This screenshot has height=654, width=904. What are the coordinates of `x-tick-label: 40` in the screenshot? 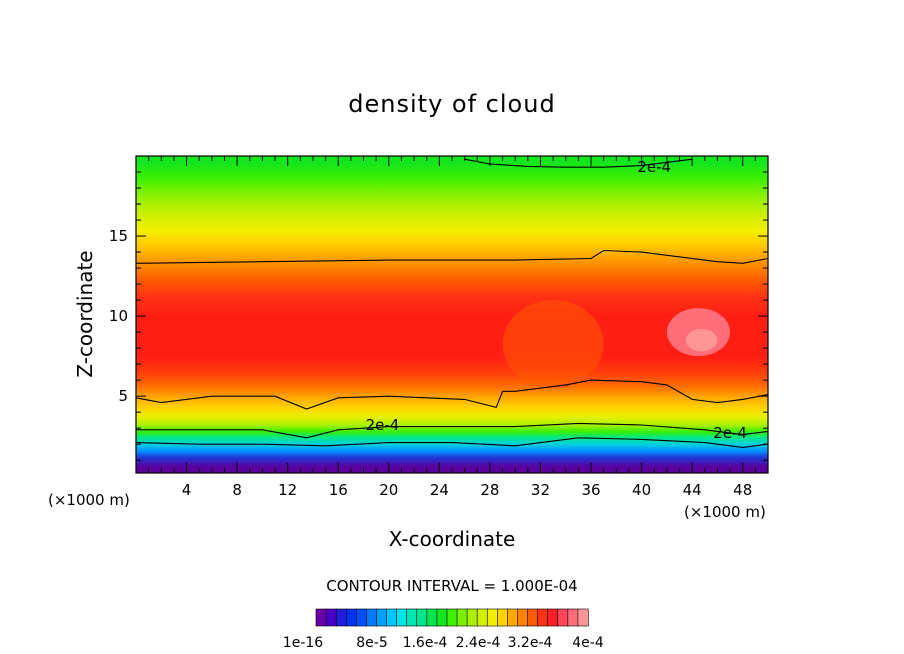 It's located at (641, 490).